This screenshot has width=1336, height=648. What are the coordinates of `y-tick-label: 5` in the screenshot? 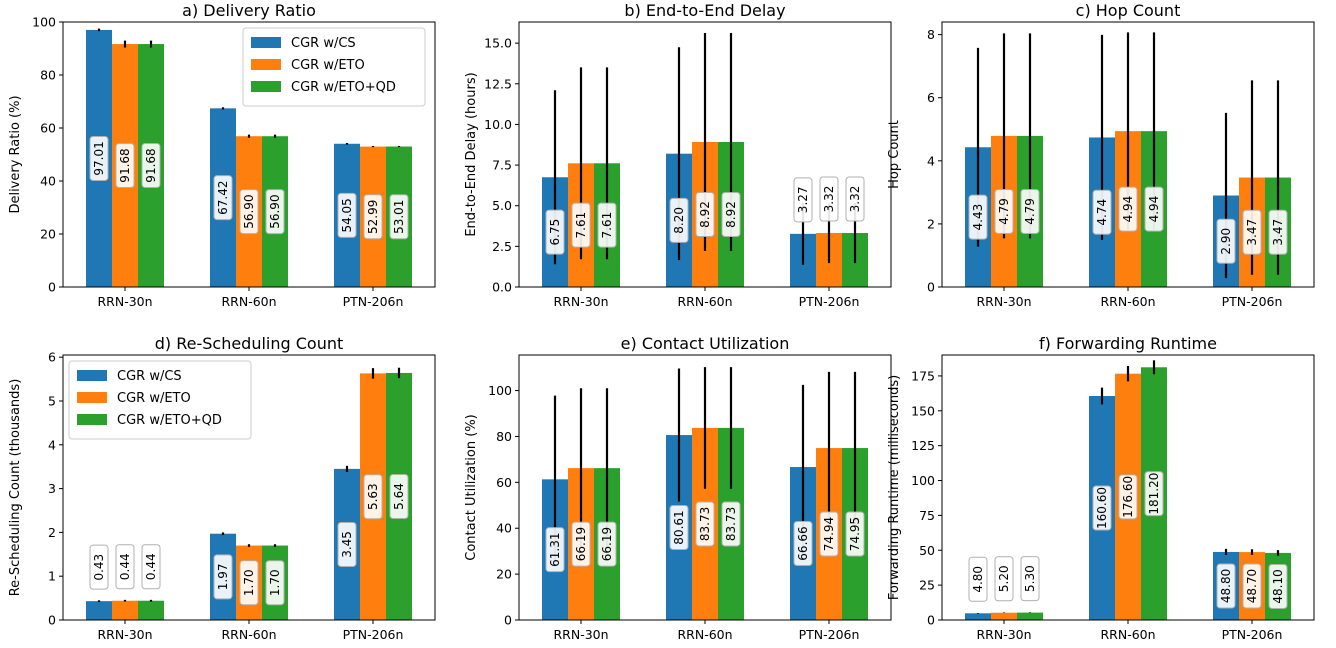 It's located at (52, 400).